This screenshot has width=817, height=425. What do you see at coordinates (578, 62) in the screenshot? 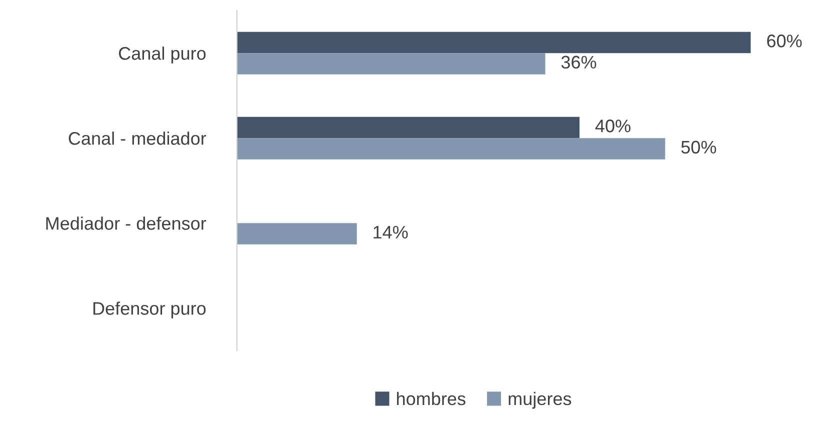
I see `data-label: 36%` at bounding box center [578, 62].